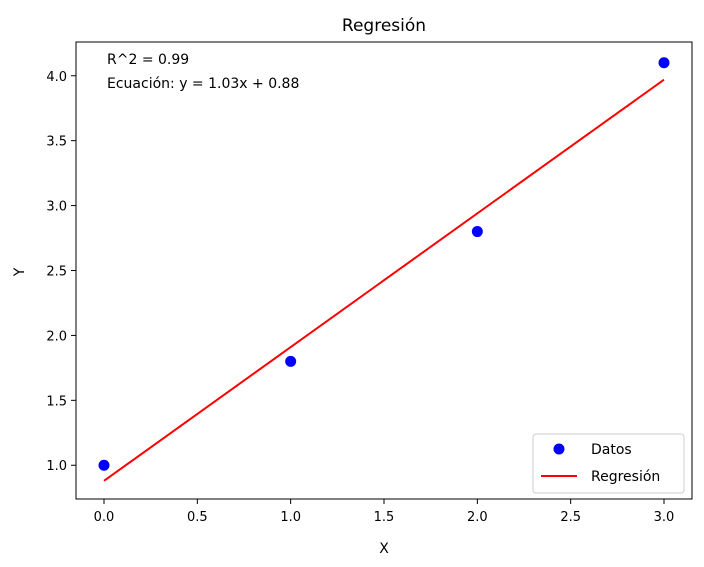 The height and width of the screenshot is (567, 704). What do you see at coordinates (290, 517) in the screenshot?
I see `x-tick-label: 1.0` at bounding box center [290, 517].